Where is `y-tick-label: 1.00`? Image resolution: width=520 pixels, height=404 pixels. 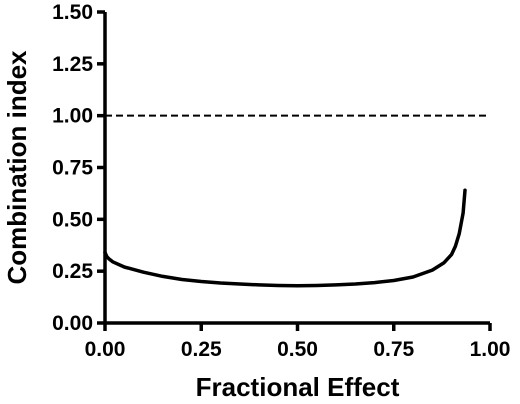 y-tick-label: 1.00 is located at coordinates (72, 116).